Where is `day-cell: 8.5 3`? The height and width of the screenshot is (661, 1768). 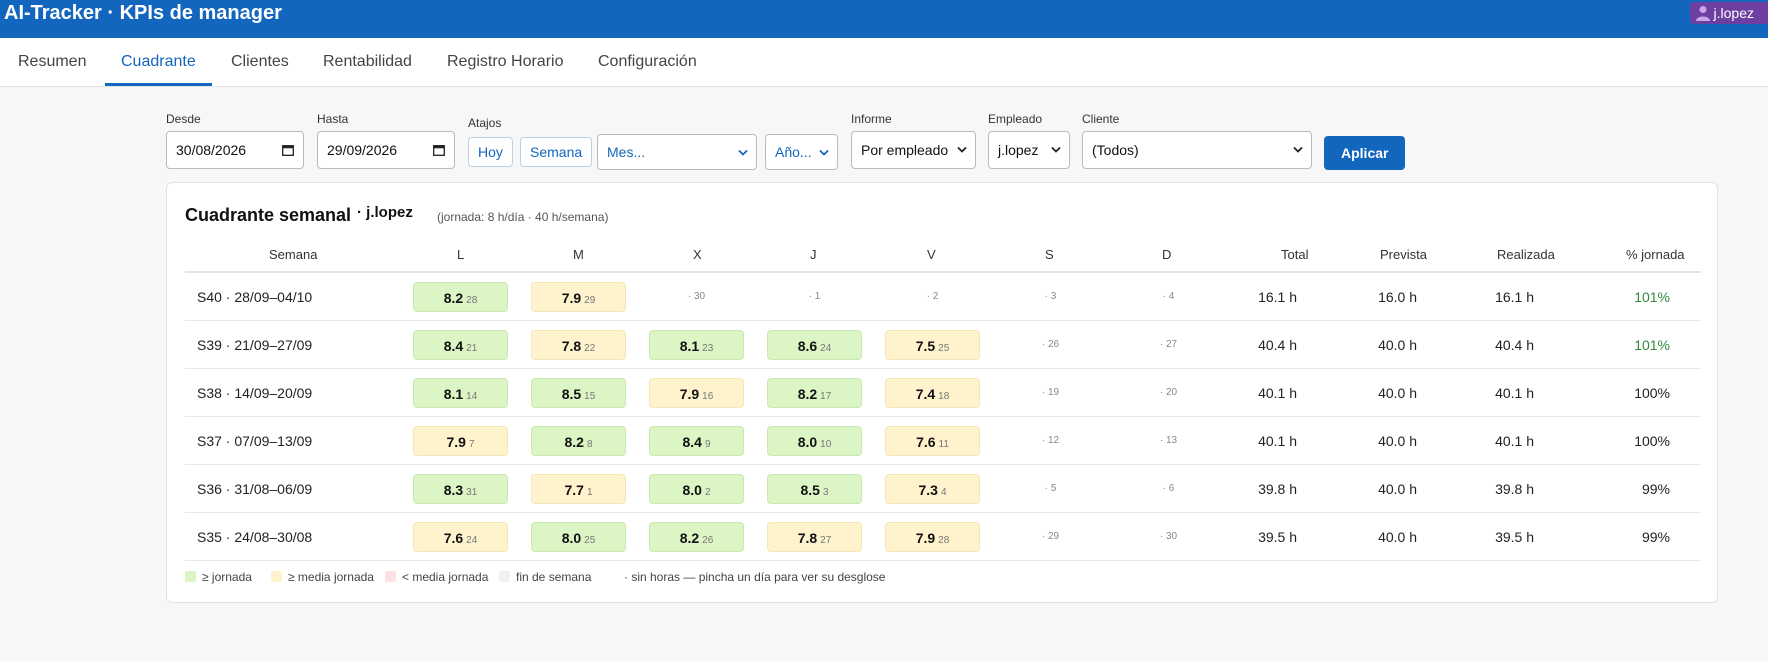 day-cell: 8.5 3 is located at coordinates (814, 489).